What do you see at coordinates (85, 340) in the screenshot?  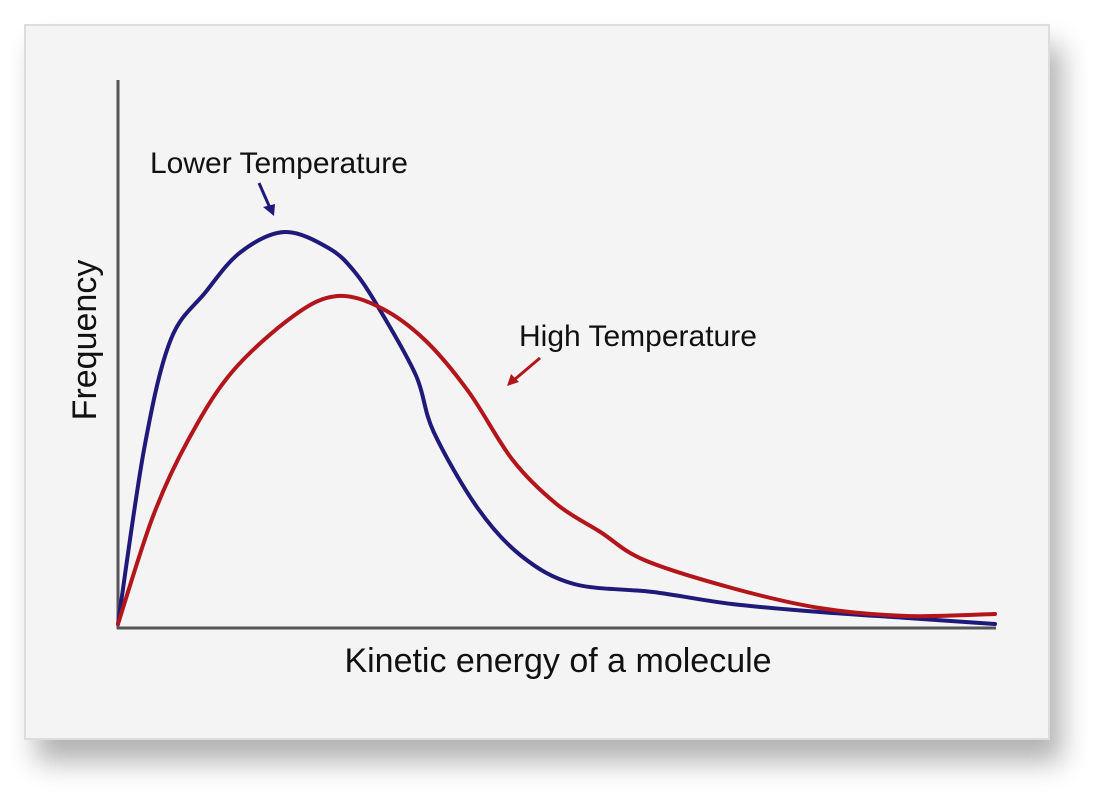 I see `y-axis-label: Frequency` at bounding box center [85, 340].